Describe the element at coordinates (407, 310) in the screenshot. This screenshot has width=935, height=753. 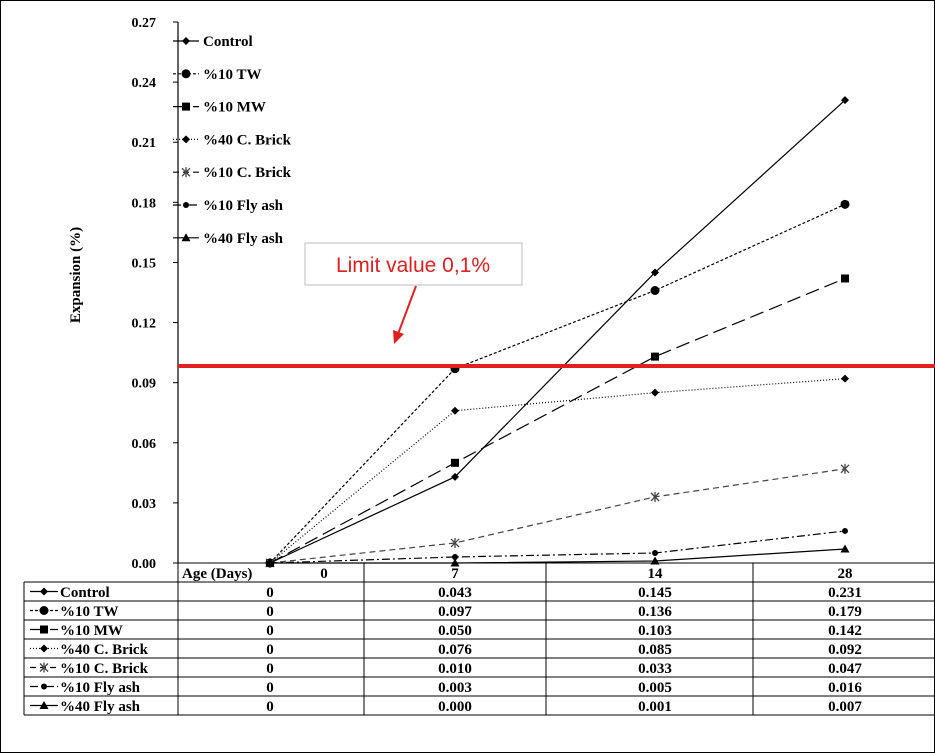
I see `limit-arrow-shaft` at that location.